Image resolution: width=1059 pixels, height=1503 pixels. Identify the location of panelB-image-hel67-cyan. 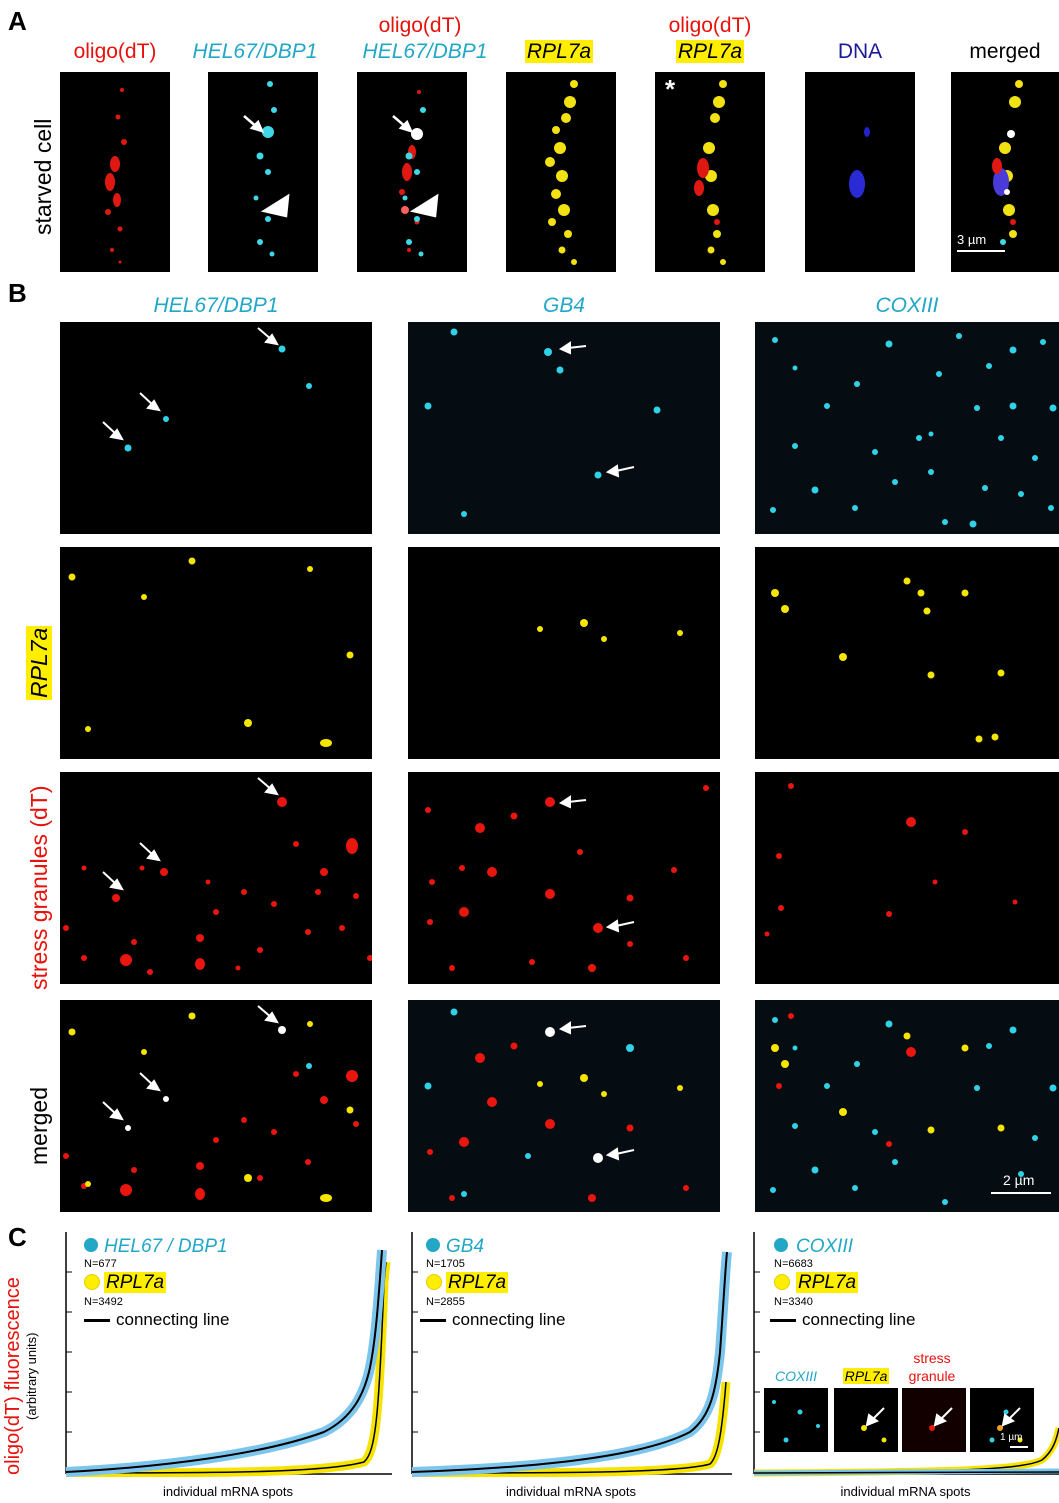
(216, 428).